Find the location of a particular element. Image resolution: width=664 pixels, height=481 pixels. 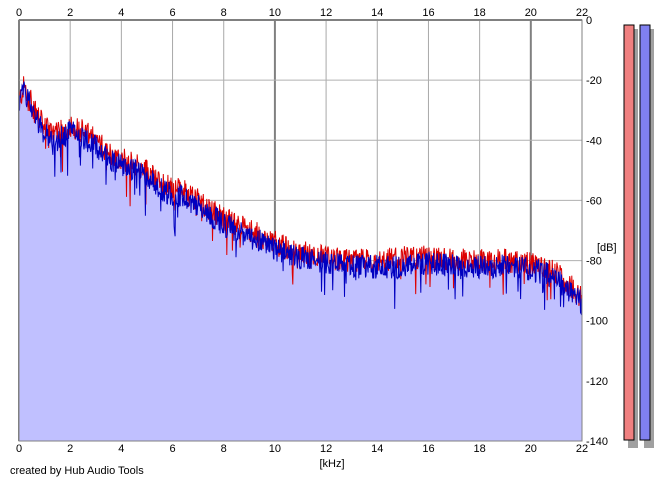

x-tick-label-bottom: 0 is located at coordinates (19, 449).